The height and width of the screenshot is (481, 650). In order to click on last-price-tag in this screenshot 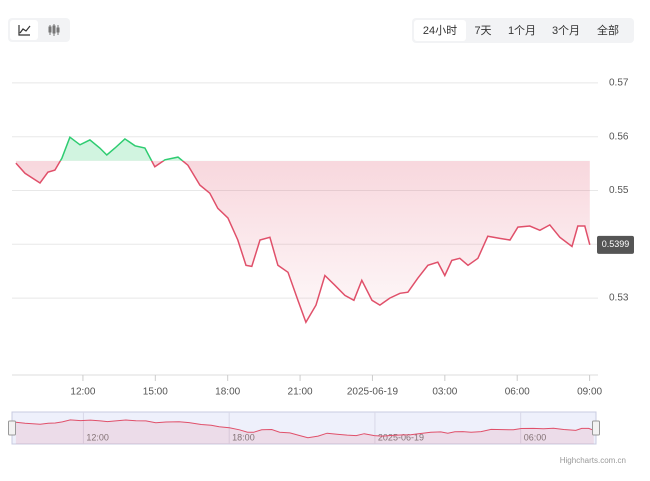, I will do `click(615, 244)`.